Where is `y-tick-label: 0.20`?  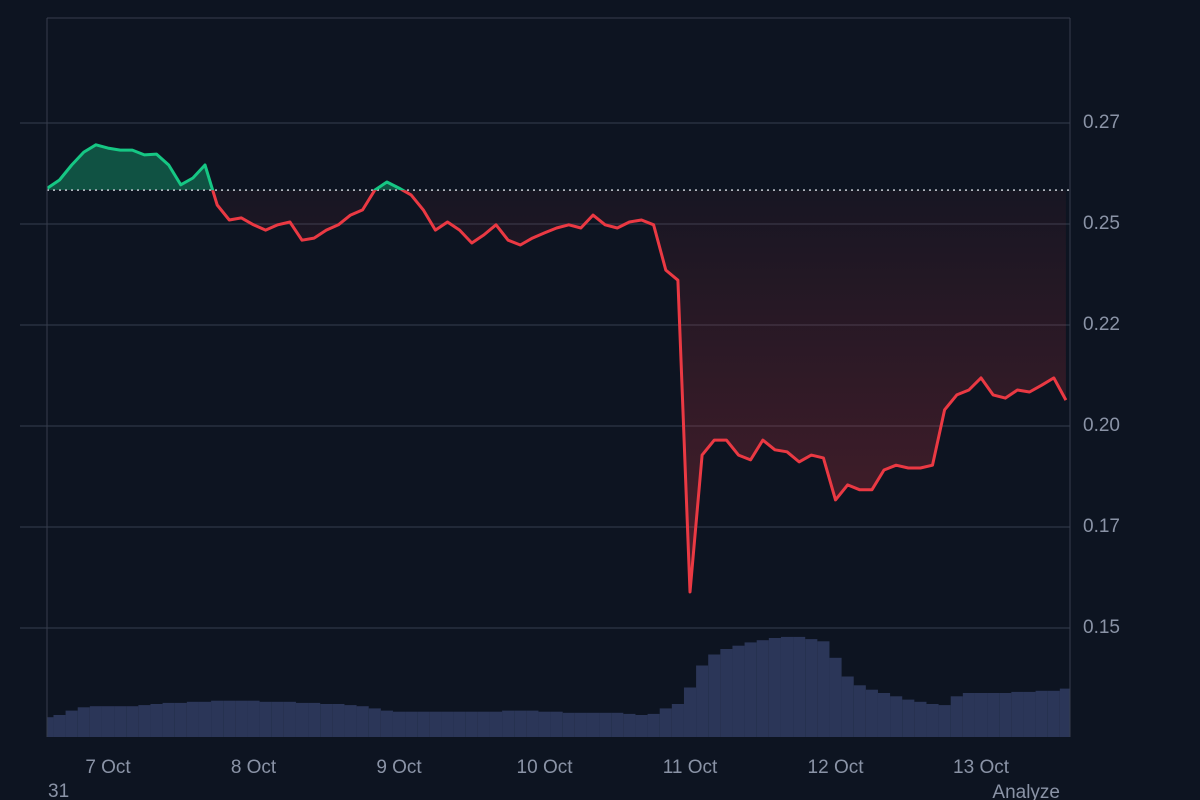 y-tick-label: 0.20 is located at coordinates (1101, 425).